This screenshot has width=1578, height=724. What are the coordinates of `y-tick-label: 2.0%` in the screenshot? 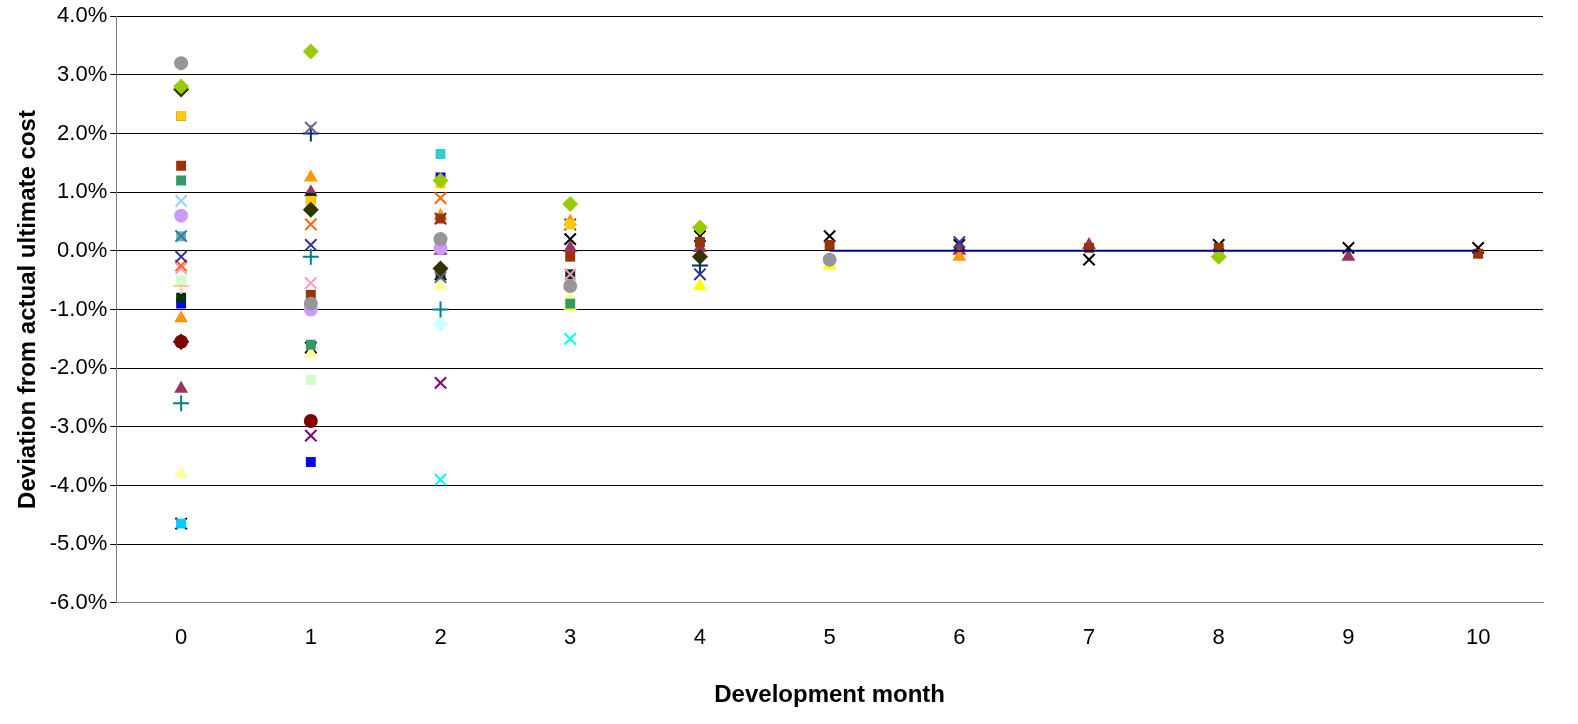 It's located at (82, 132).